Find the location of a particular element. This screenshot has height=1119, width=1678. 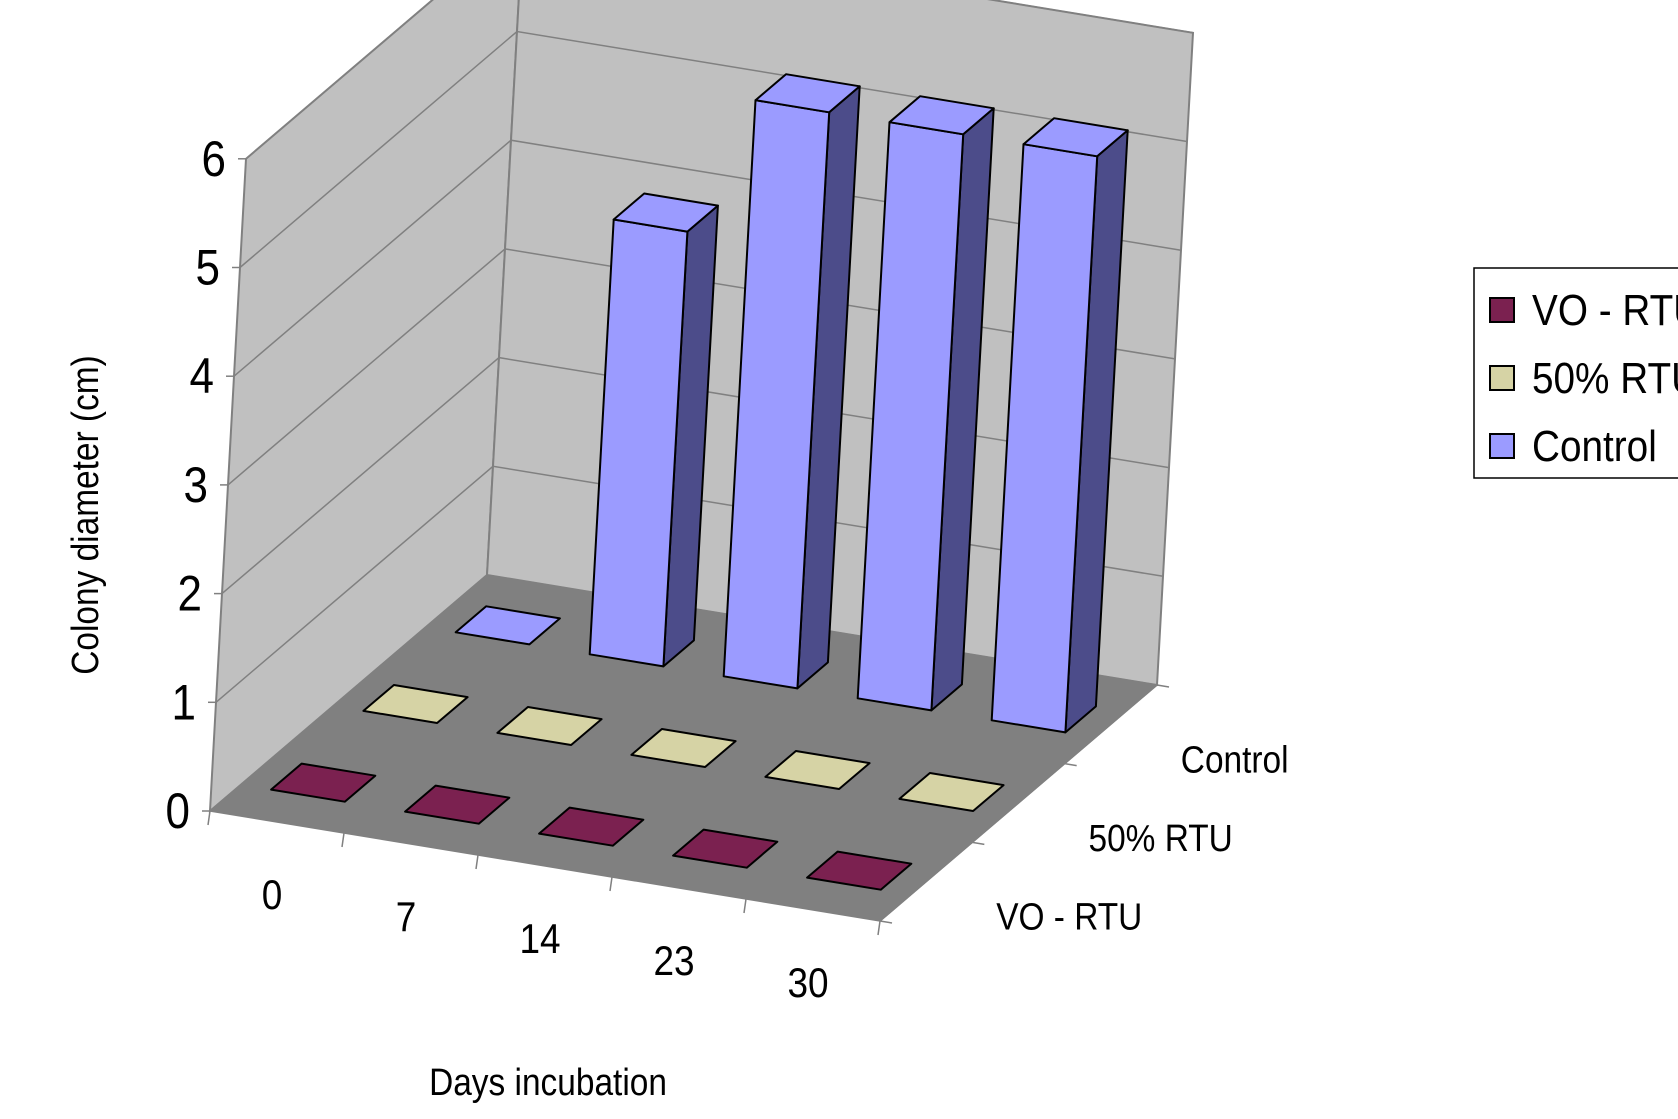

x-tick-label: 14 is located at coordinates (539, 939).